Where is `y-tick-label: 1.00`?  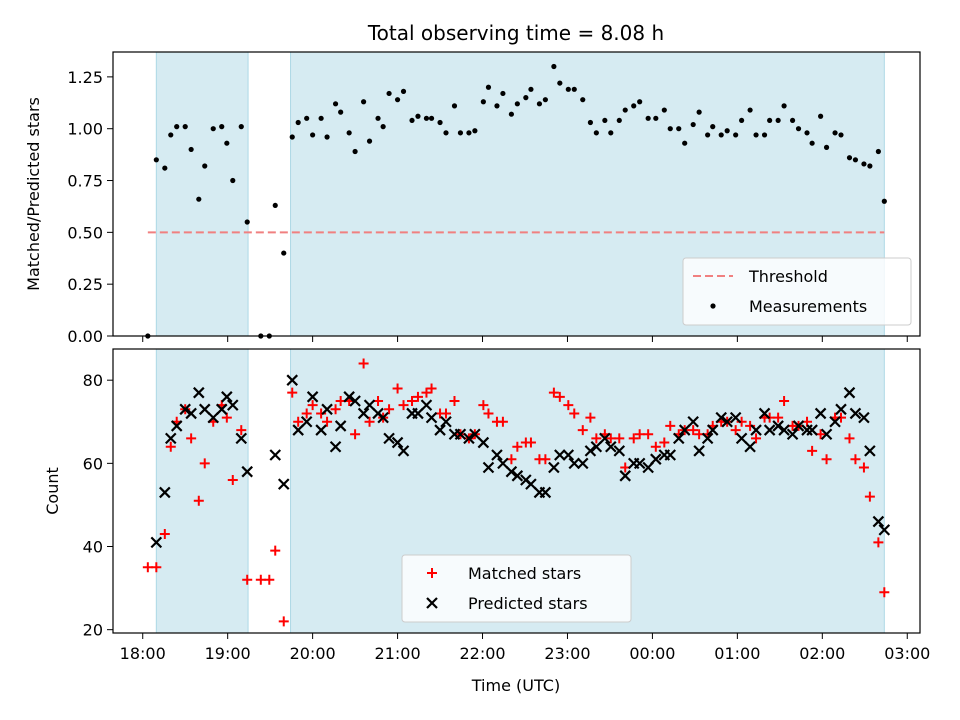 y-tick-label: 1.00 is located at coordinates (85, 129).